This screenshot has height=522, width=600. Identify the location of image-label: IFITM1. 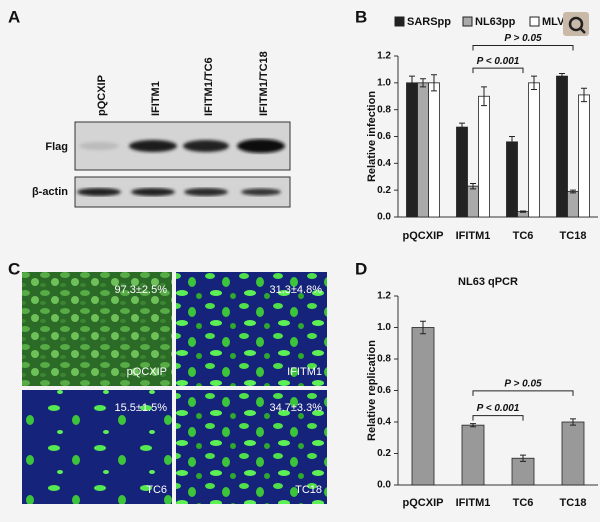
(304, 372).